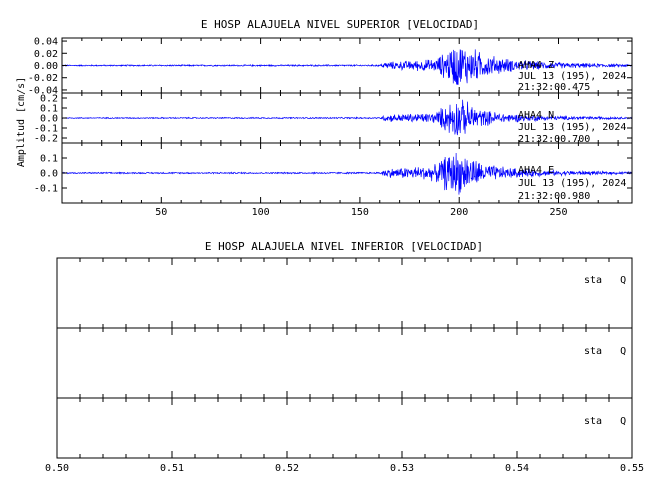 This screenshot has height=500, width=650. What do you see at coordinates (46, 54) in the screenshot?
I see `y-tick-label: 0.02` at bounding box center [46, 54].